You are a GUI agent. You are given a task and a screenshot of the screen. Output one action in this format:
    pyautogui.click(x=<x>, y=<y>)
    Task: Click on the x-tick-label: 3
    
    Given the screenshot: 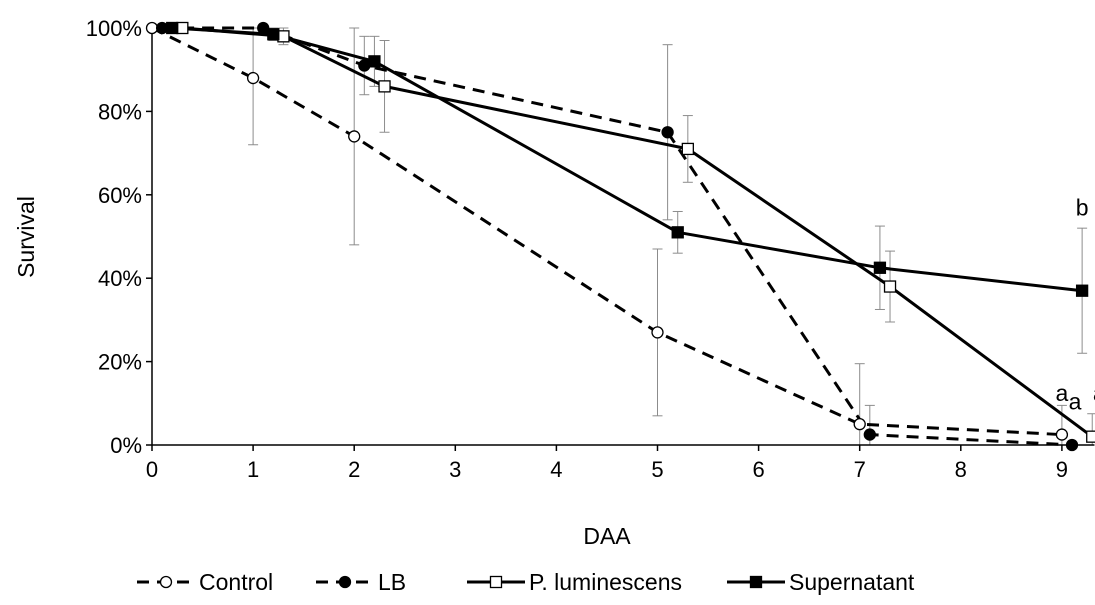 What is the action you would take?
    pyautogui.click(x=455, y=469)
    